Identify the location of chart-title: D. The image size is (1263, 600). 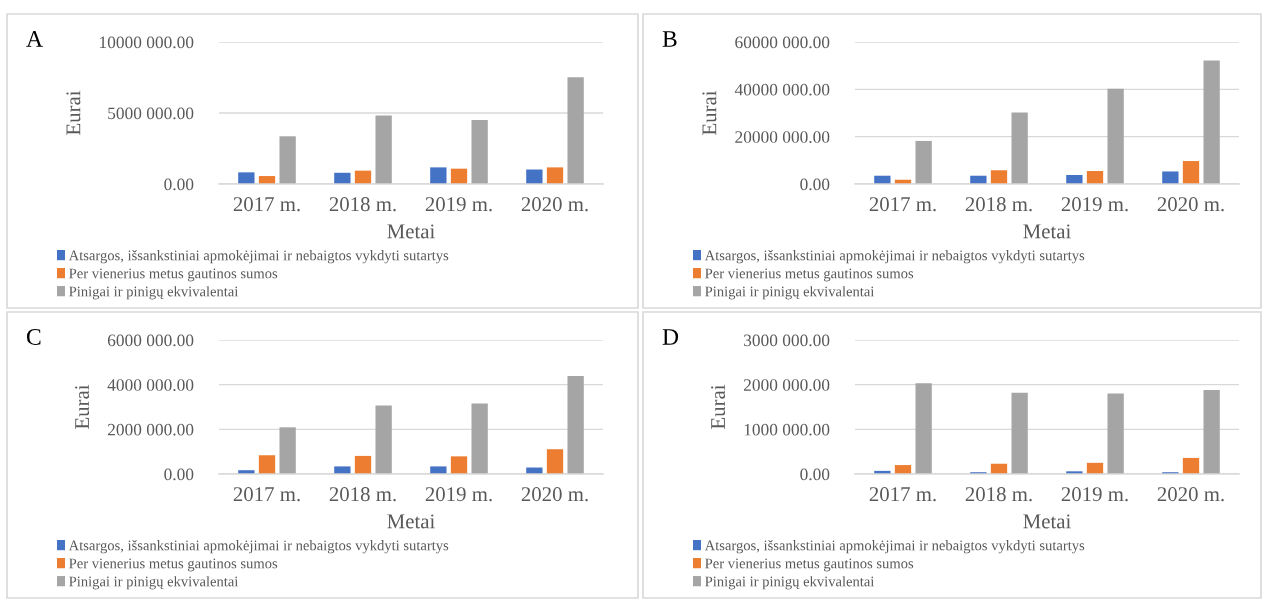
(670, 337).